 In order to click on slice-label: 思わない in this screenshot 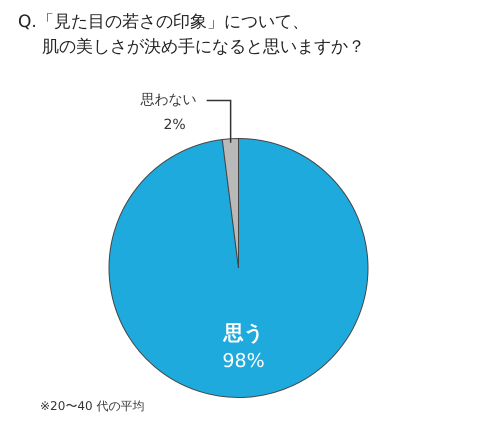, I will do `click(168, 100)`.